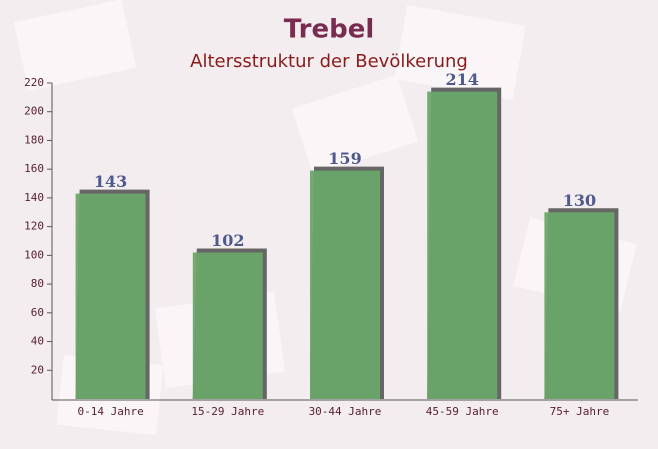 The image size is (658, 449). I want to click on y-tick-label: 180, so click(34, 139).